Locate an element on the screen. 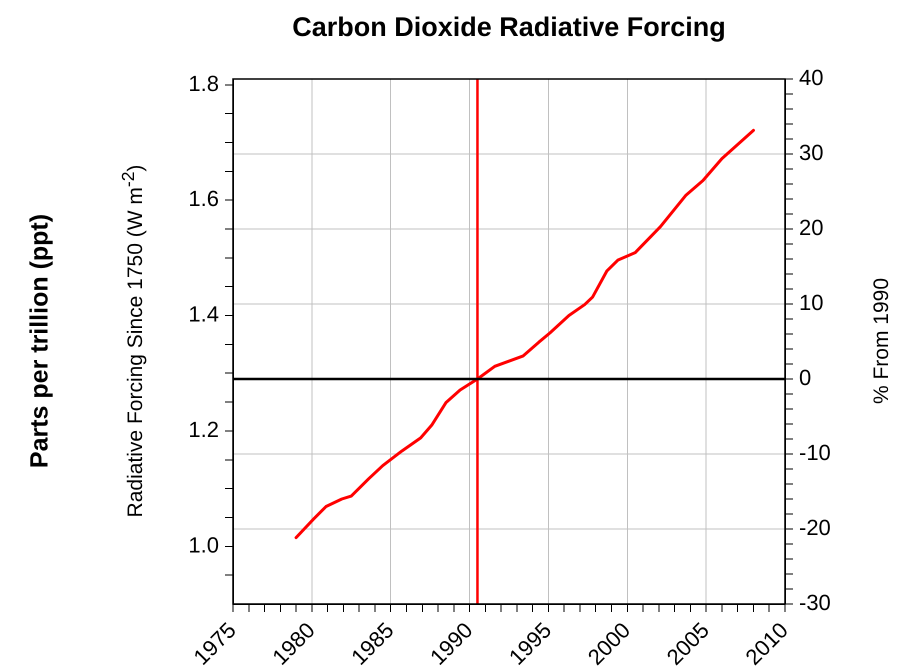 This screenshot has width=897, height=669. y2-tick-label: -20 is located at coordinates (815, 527).